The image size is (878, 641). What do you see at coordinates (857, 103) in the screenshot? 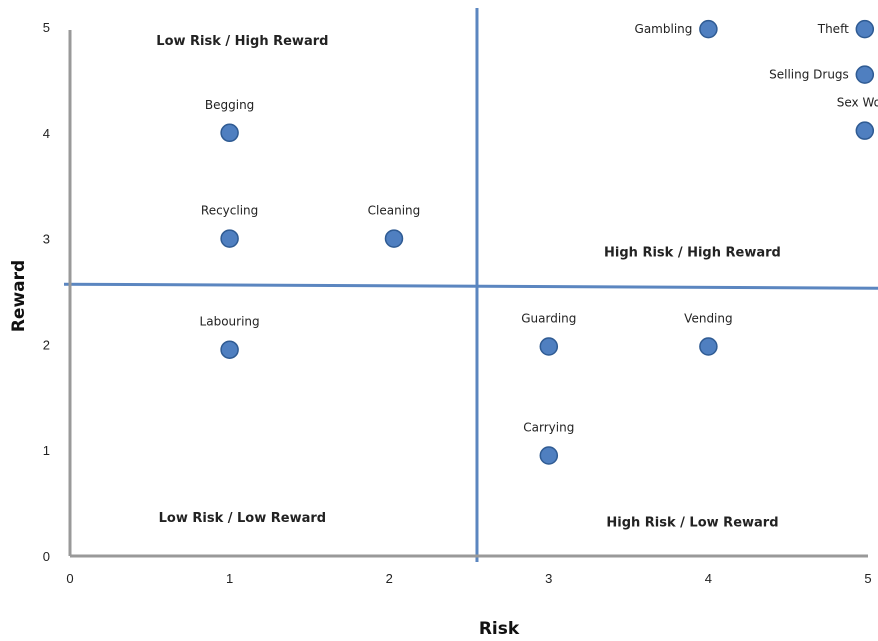
I see `point-label: Sex Work` at bounding box center [857, 103].